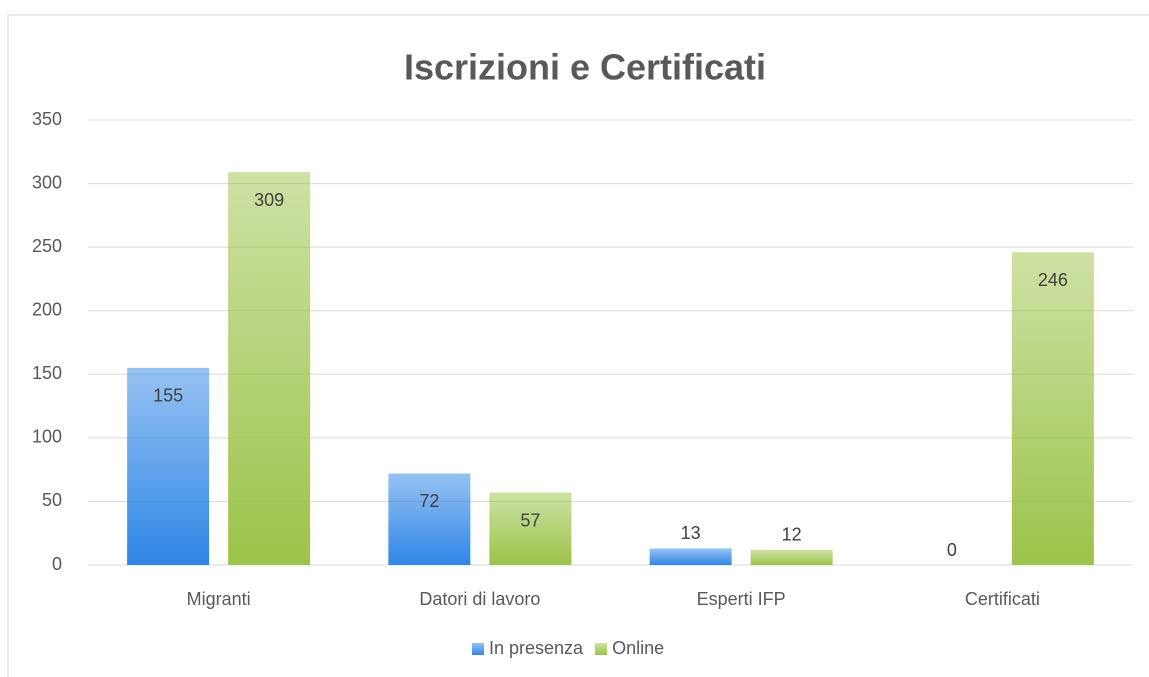  Describe the element at coordinates (47, 246) in the screenshot. I see `y-tick-label: 250` at that location.